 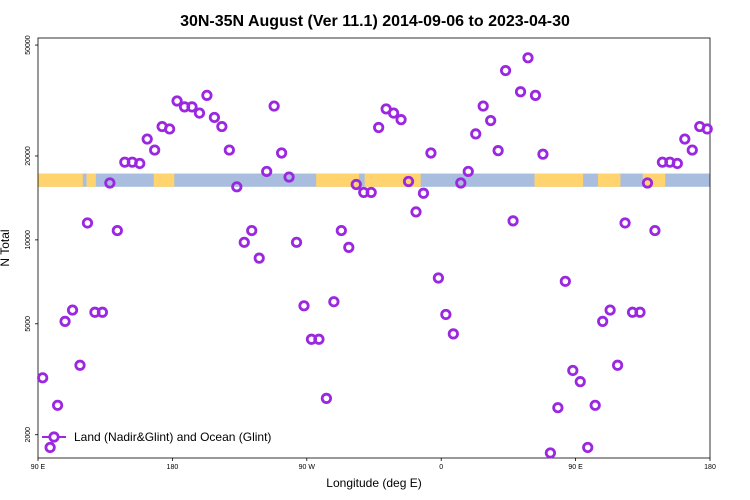 What do you see at coordinates (28, 435) in the screenshot?
I see `y-tick-label: 2000` at bounding box center [28, 435].